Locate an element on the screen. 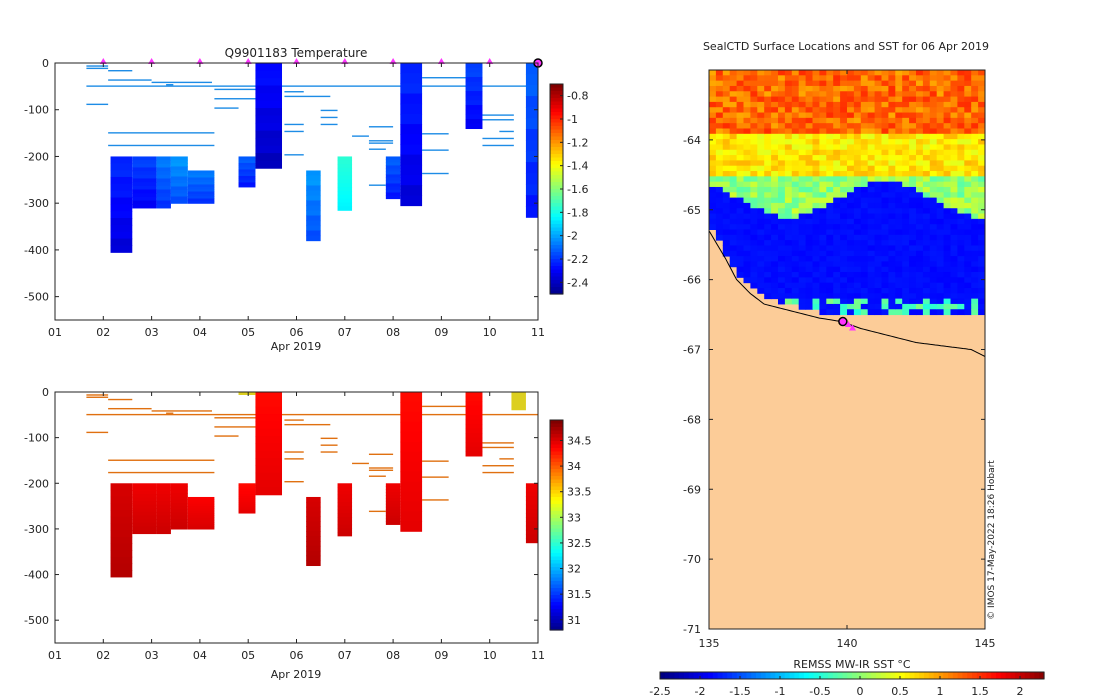  x-tick-label: 02 is located at coordinates (103, 655).